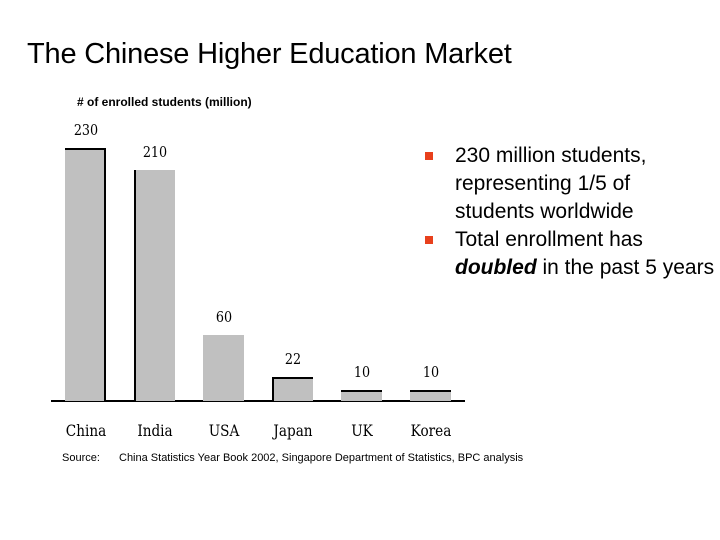 The width and height of the screenshot is (720, 540). What do you see at coordinates (223, 317) in the screenshot?
I see `value-label: 60` at bounding box center [223, 317].